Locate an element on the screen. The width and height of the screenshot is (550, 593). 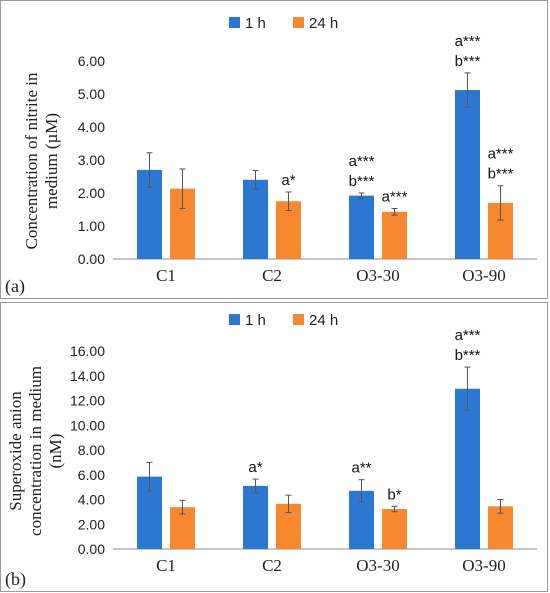
y-axis-title: Concentration of nitrite in is located at coordinates (31, 161).